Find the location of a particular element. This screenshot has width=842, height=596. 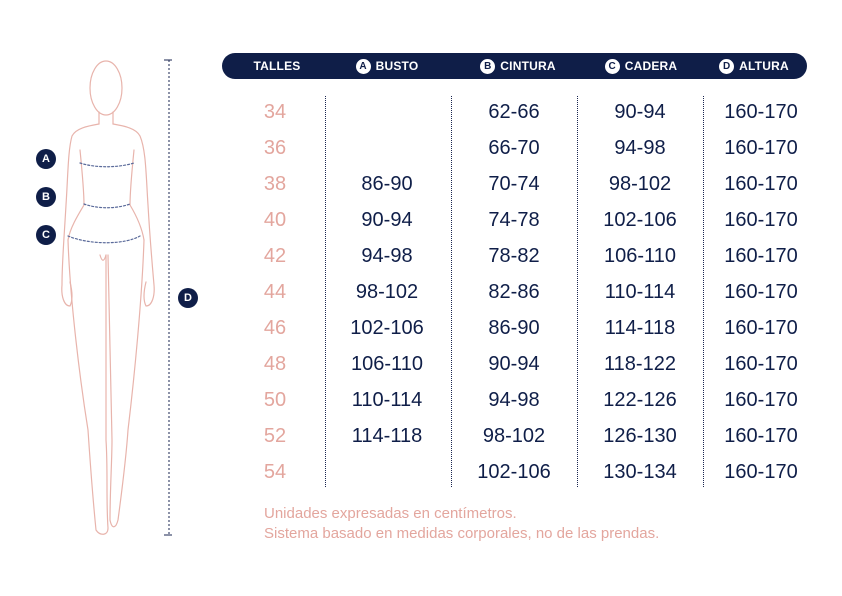

marker-b-icon: B is located at coordinates (46, 197).